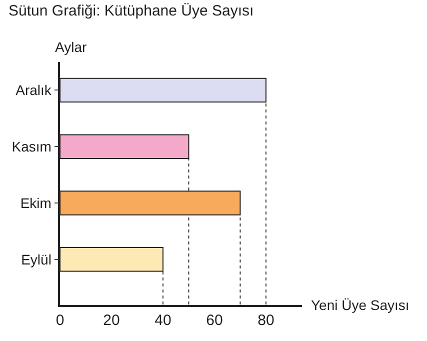 The height and width of the screenshot is (341, 427). Describe the element at coordinates (266, 320) in the screenshot. I see `x-tick-label: 80` at that location.